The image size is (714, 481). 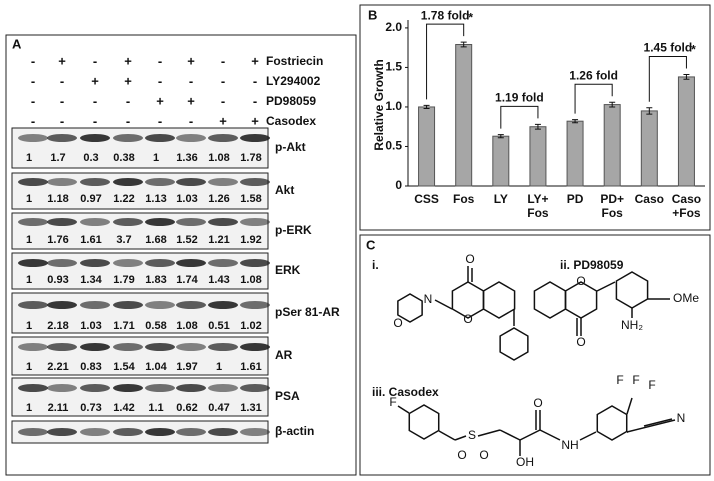 I want to click on blot-value: 1.76, so click(x=57, y=240).